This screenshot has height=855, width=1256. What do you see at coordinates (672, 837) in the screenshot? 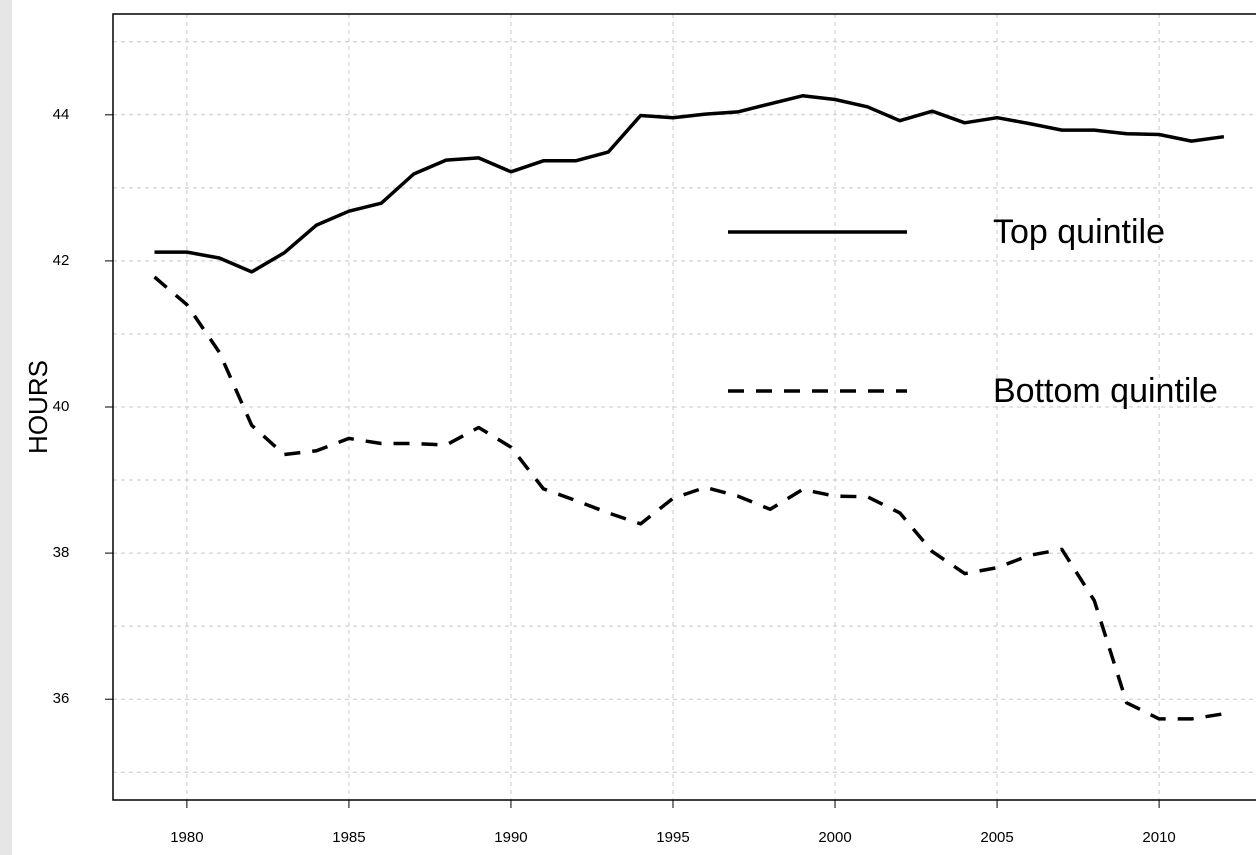
I see `x-tick-label: 1995` at bounding box center [672, 837].